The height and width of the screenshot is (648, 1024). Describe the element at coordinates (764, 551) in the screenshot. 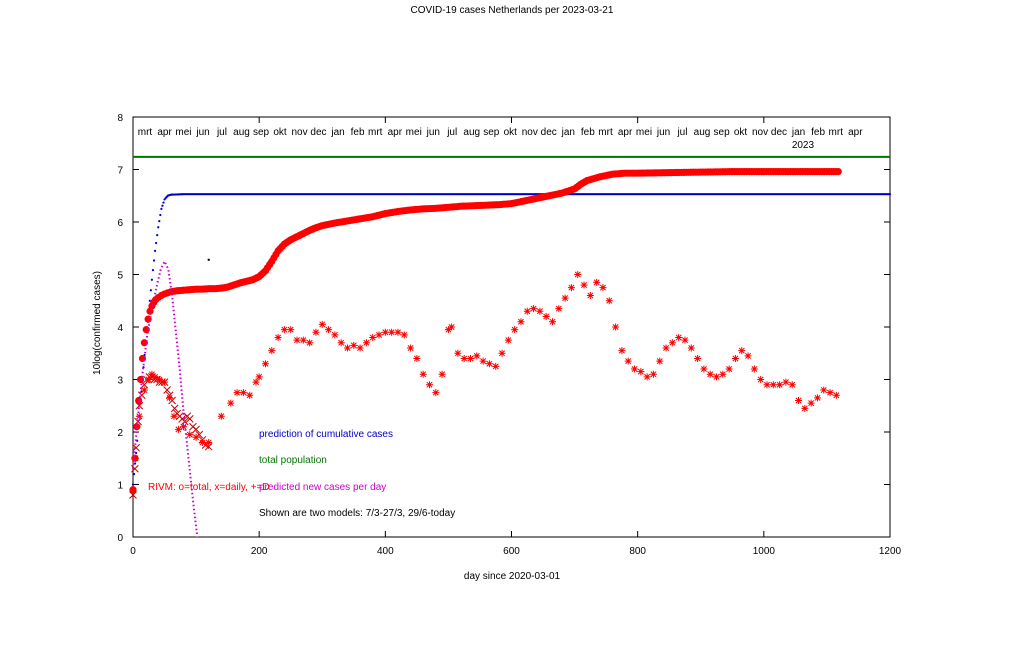

I see `x-tick-label: 1000` at that location.